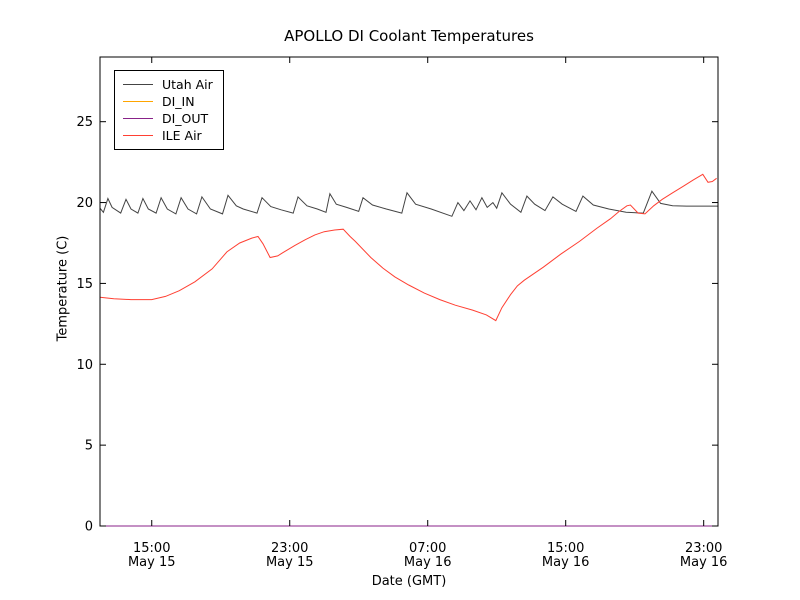 This screenshot has width=800, height=600. Describe the element at coordinates (84, 122) in the screenshot. I see `y-tick-label: 25` at that location.